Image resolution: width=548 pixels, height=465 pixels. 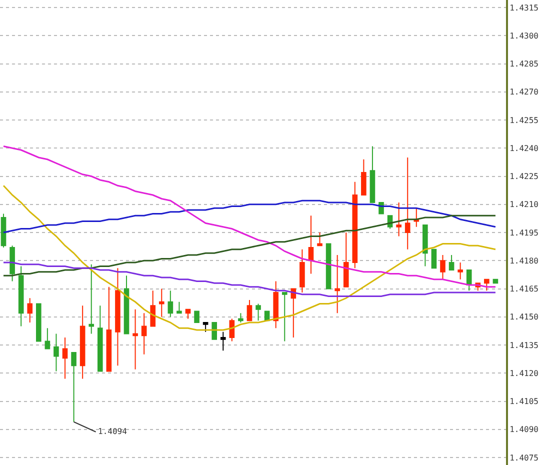 I want to click on y-tick-label: 1.4075, so click(x=524, y=457).